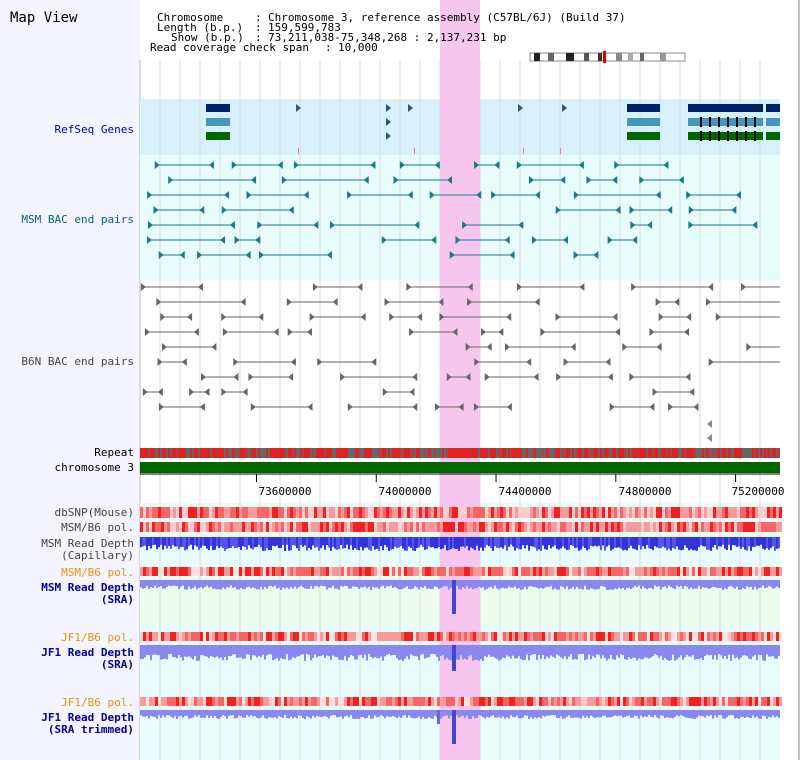 The image size is (800, 760). What do you see at coordinates (77, 361) in the screenshot?
I see `track-label-b6n-bac: B6N BAC end pairs` at bounding box center [77, 361].